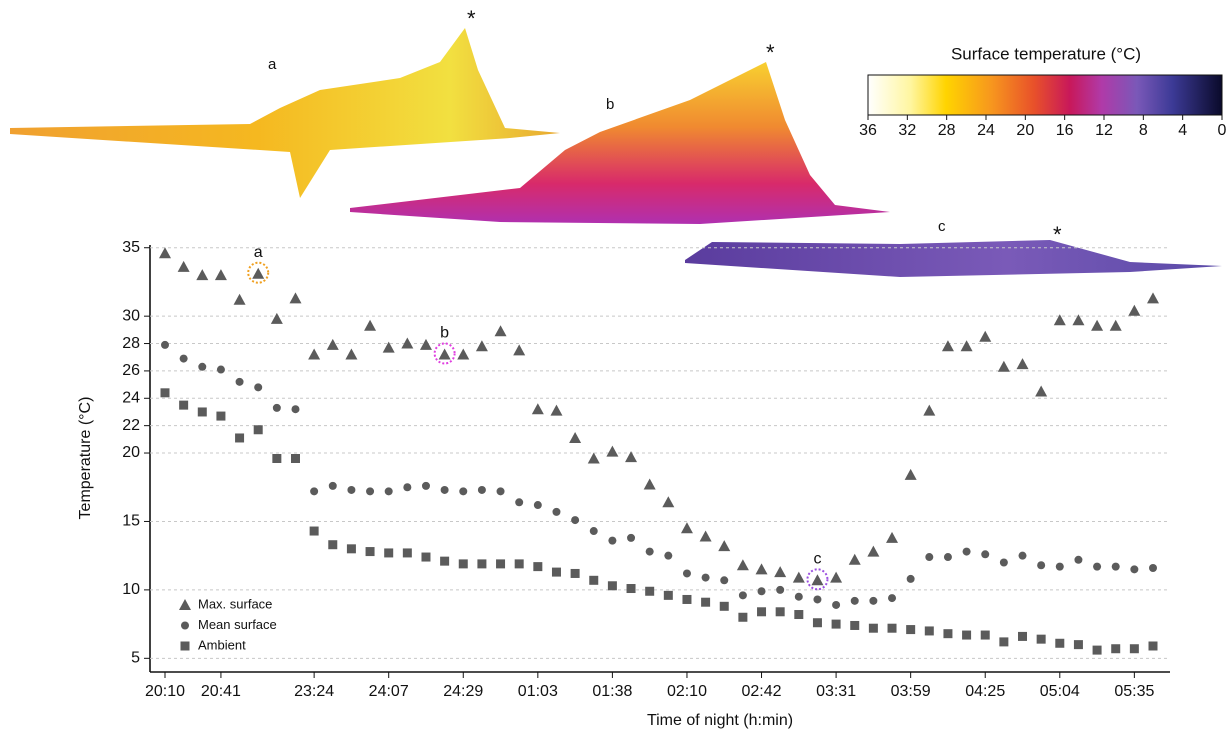 This screenshot has width=1231, height=743. Describe the element at coordinates (953, 258) in the screenshot. I see `inset-surface-c` at that location.